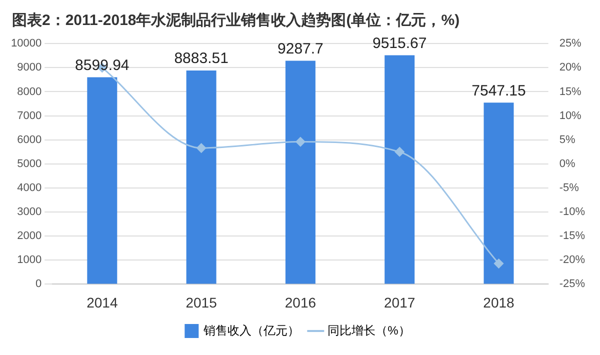 The width and height of the screenshot is (600, 355). What do you see at coordinates (102, 65) in the screenshot?
I see `data-label: 8599.94` at bounding box center [102, 65].